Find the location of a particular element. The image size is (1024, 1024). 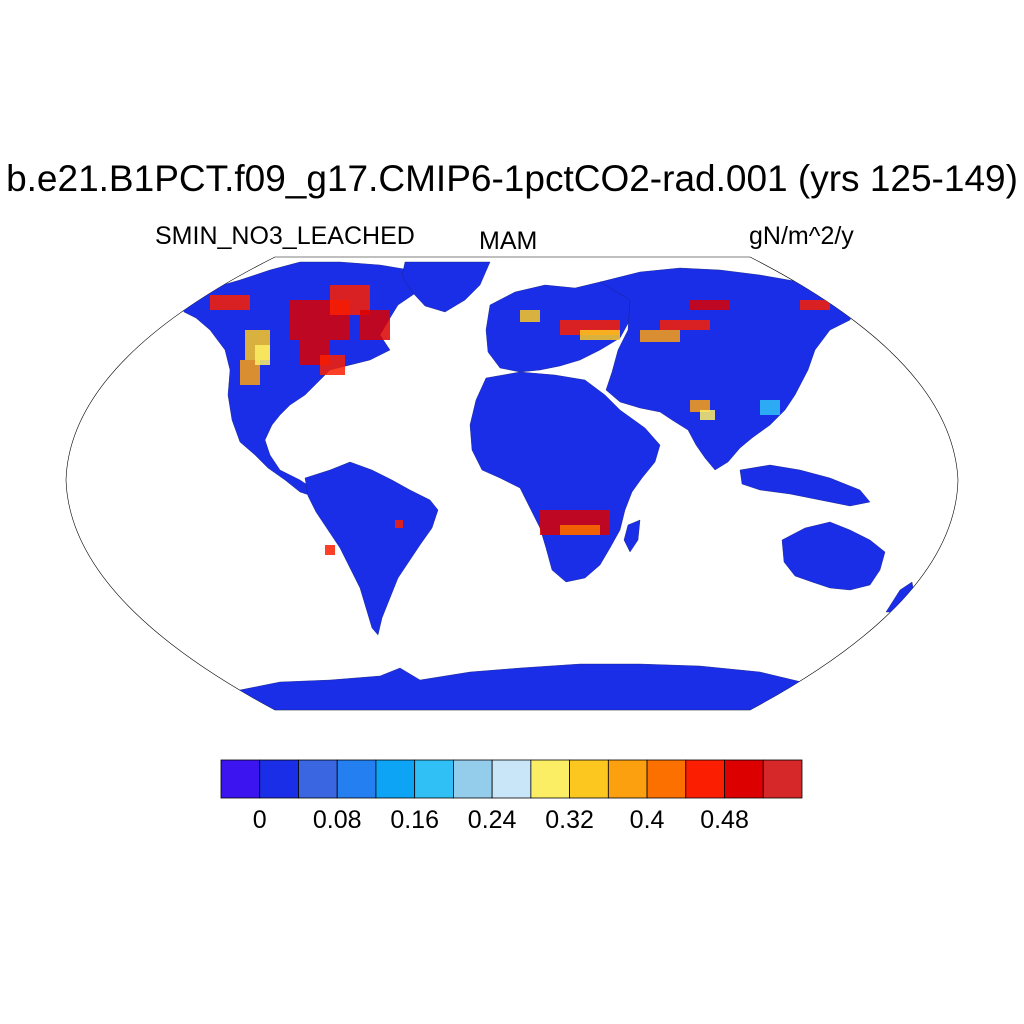

land-maritime-asia is located at coordinates (805, 485).